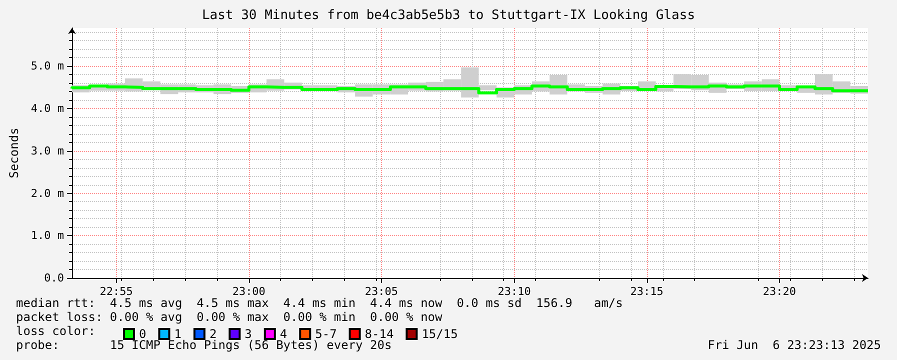  I want to click on y-tick-label: 4.0 m, so click(47, 109).